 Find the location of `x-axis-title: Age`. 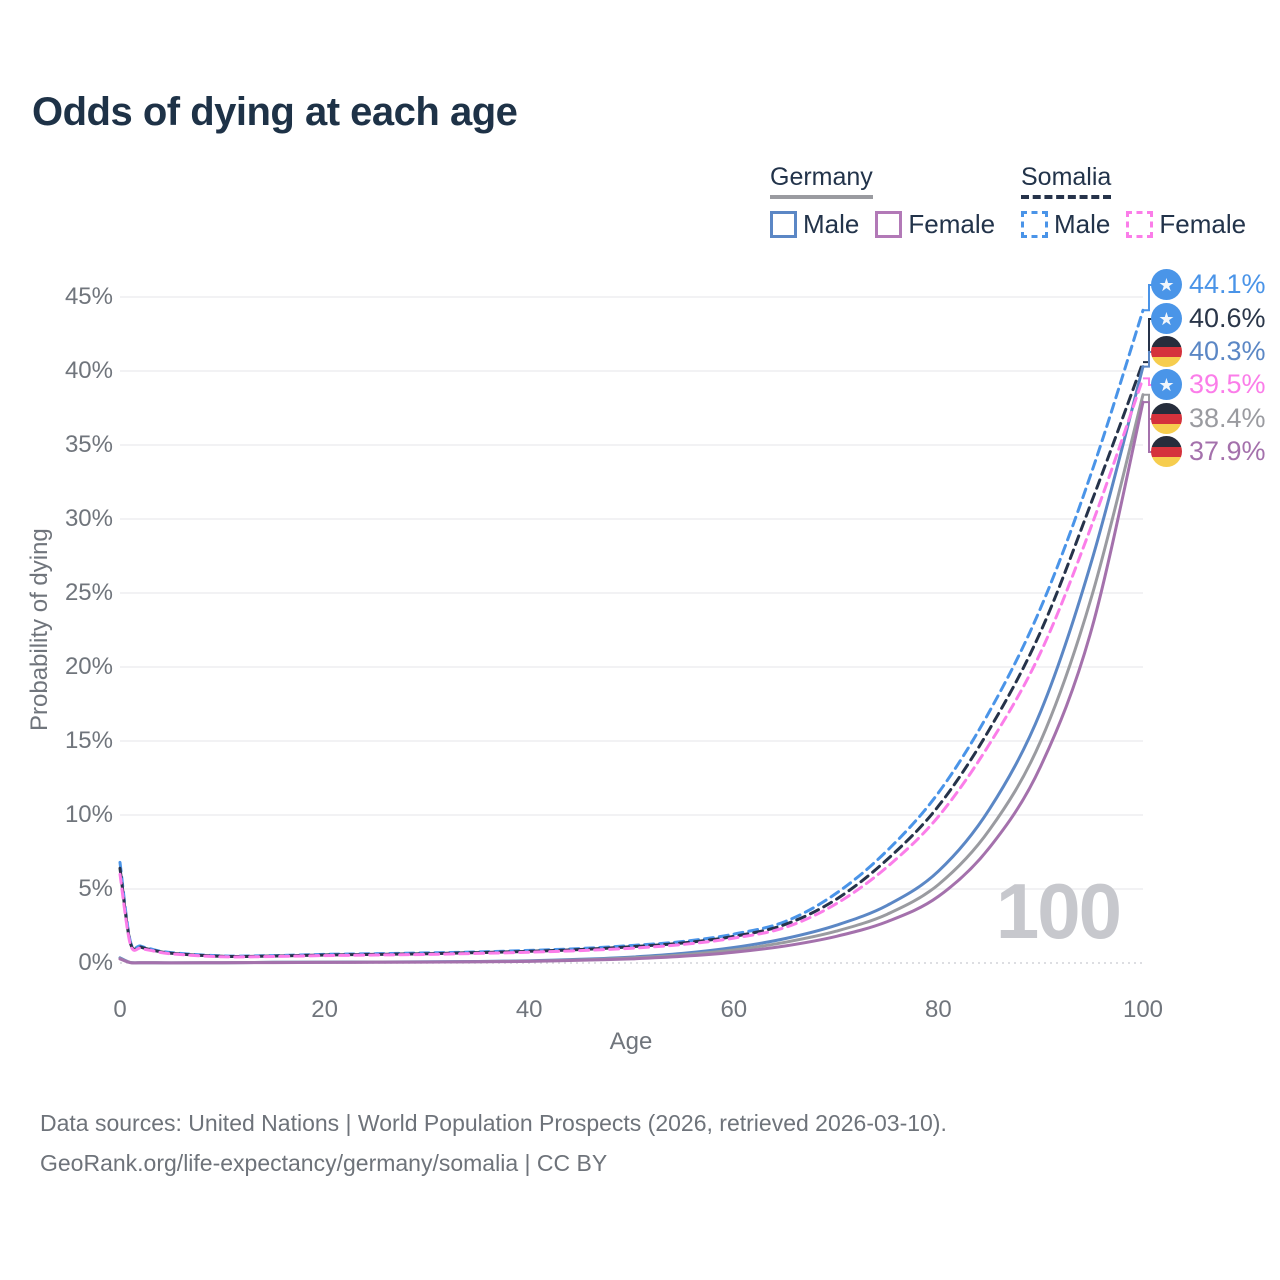

x-axis-title: Age is located at coordinates (631, 1041).